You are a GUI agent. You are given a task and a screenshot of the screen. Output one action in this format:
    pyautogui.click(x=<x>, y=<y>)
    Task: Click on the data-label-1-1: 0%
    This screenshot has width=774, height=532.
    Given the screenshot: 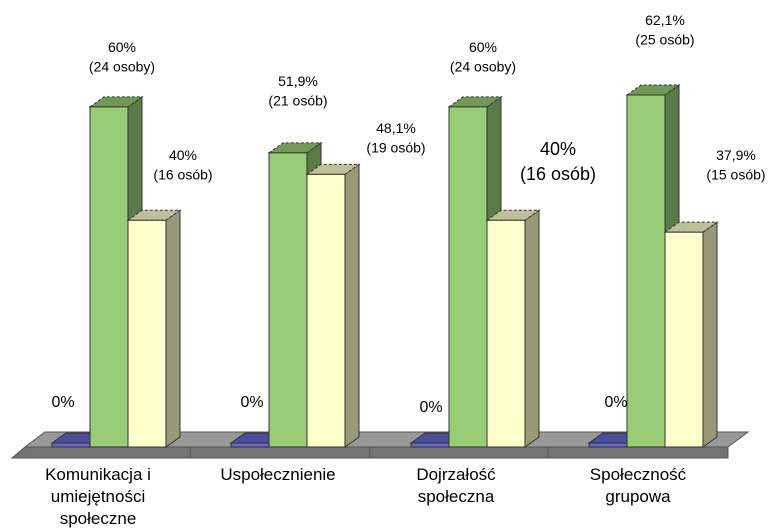 What is the action you would take?
    pyautogui.click(x=62, y=402)
    